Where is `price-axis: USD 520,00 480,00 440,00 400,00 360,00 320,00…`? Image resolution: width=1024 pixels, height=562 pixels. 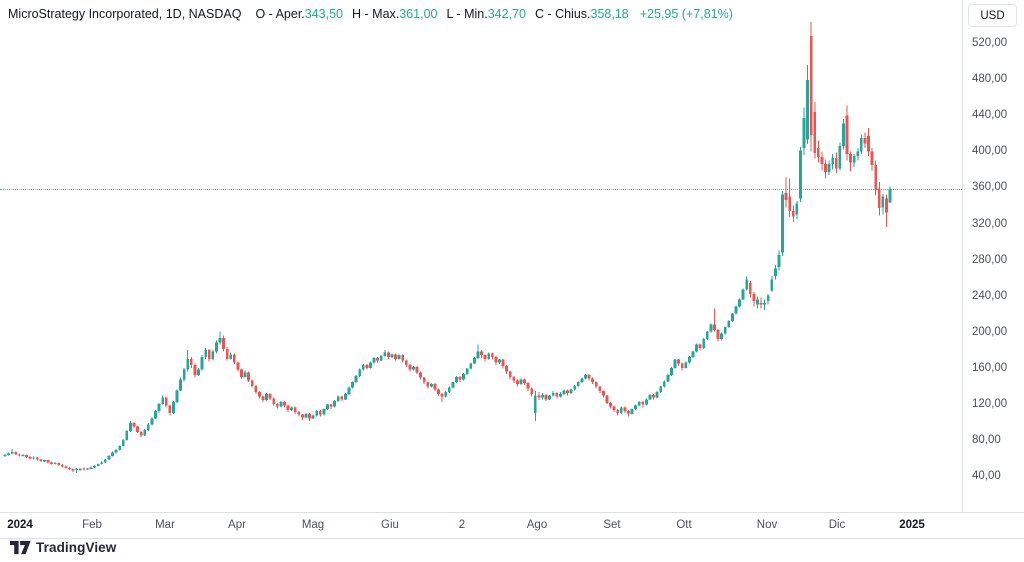 price-axis: USD 520,00 480,00 440,00 400,00 360,00 320,00… is located at coordinates (993, 269).